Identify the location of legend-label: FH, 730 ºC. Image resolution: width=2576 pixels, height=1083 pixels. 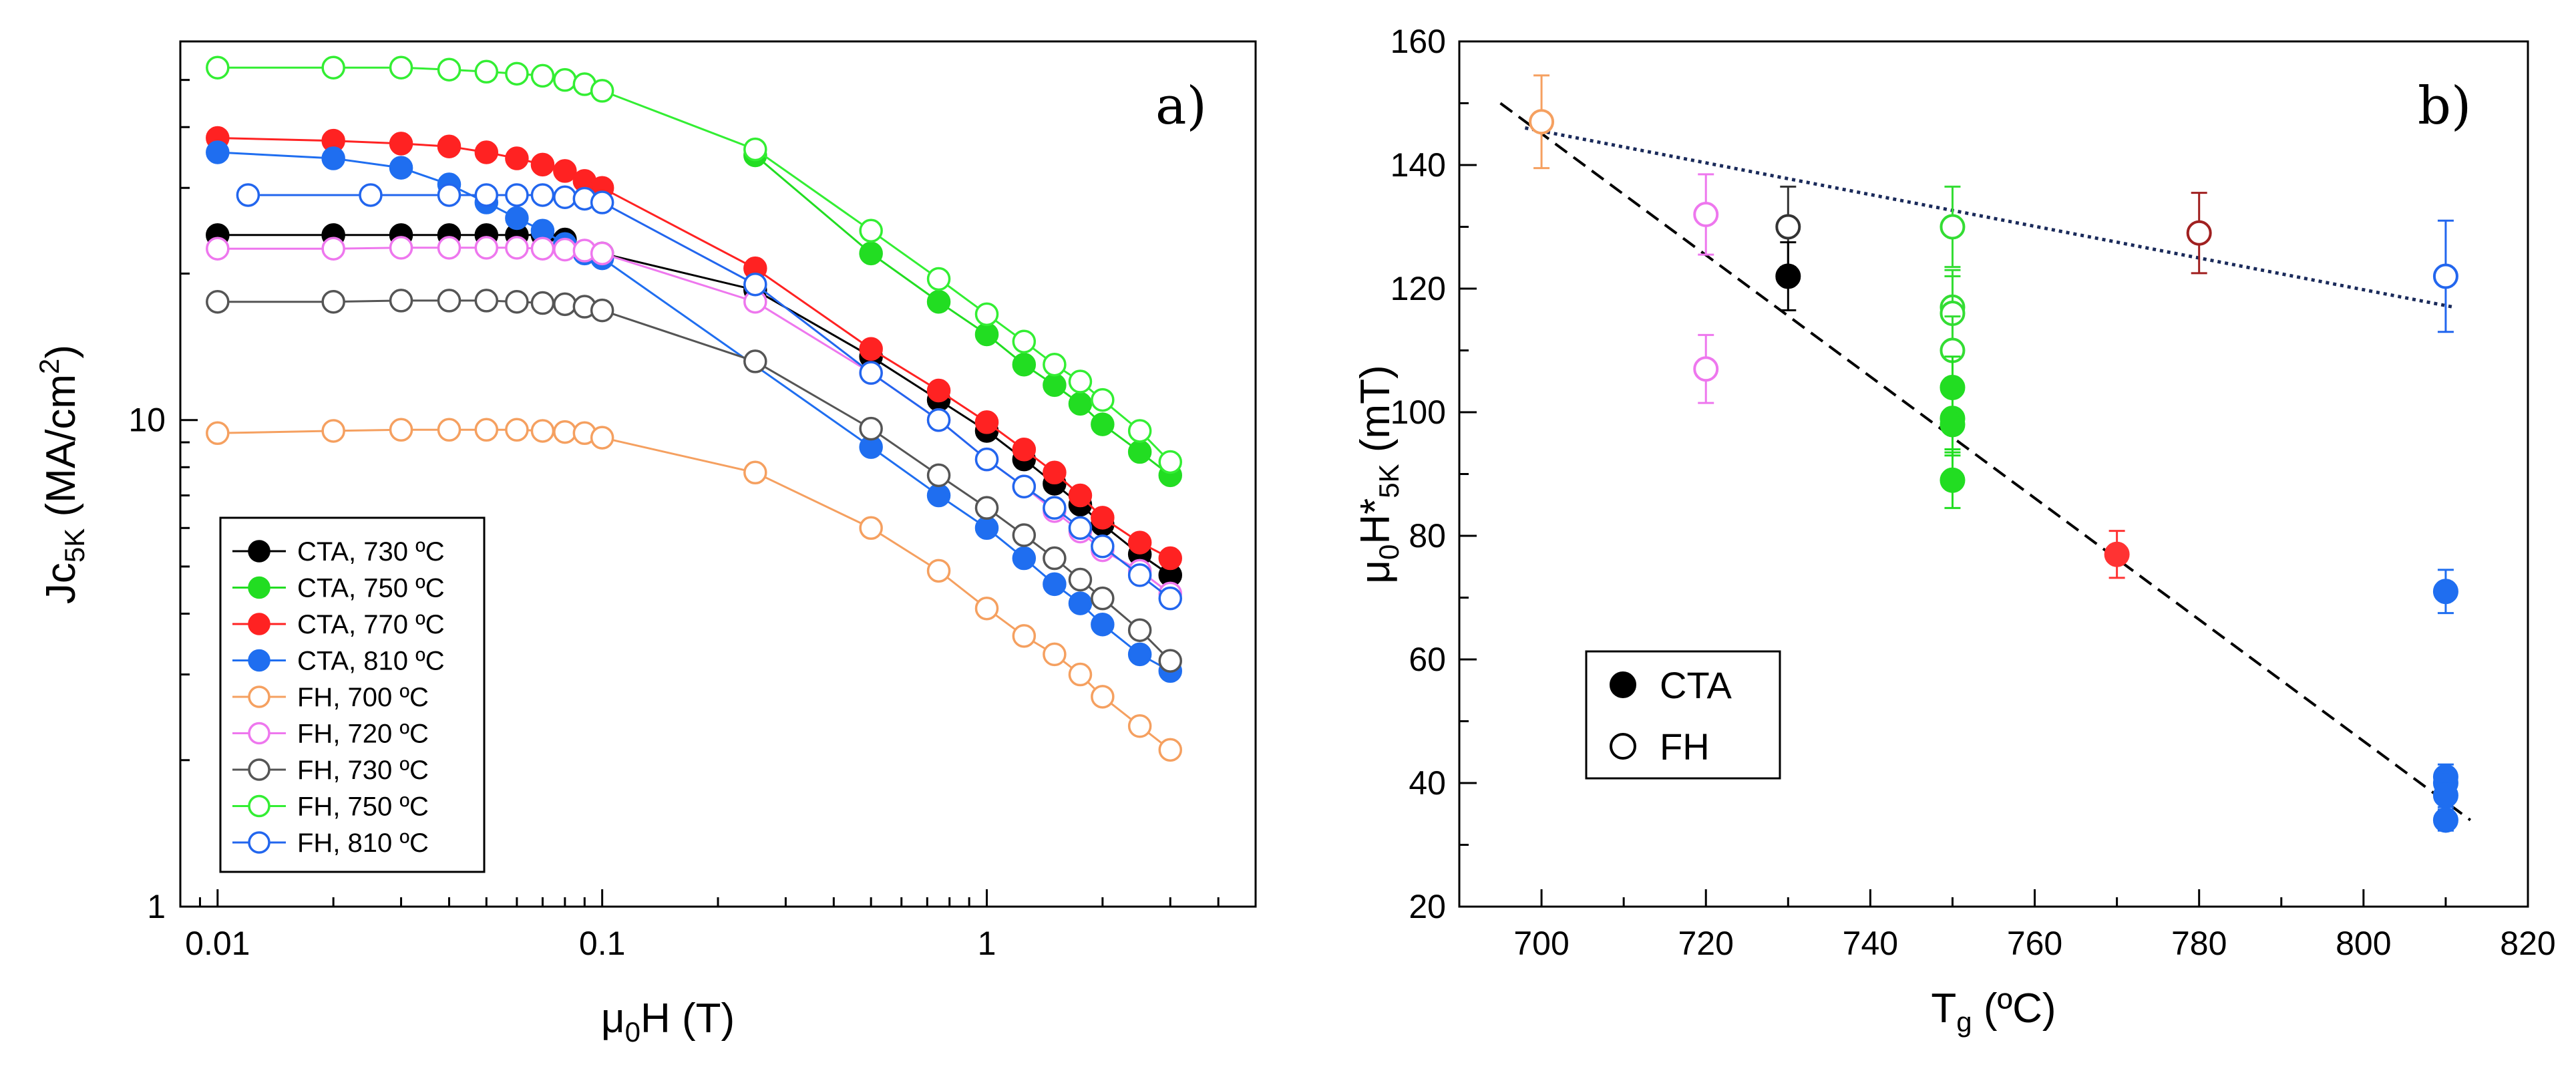
(363, 770).